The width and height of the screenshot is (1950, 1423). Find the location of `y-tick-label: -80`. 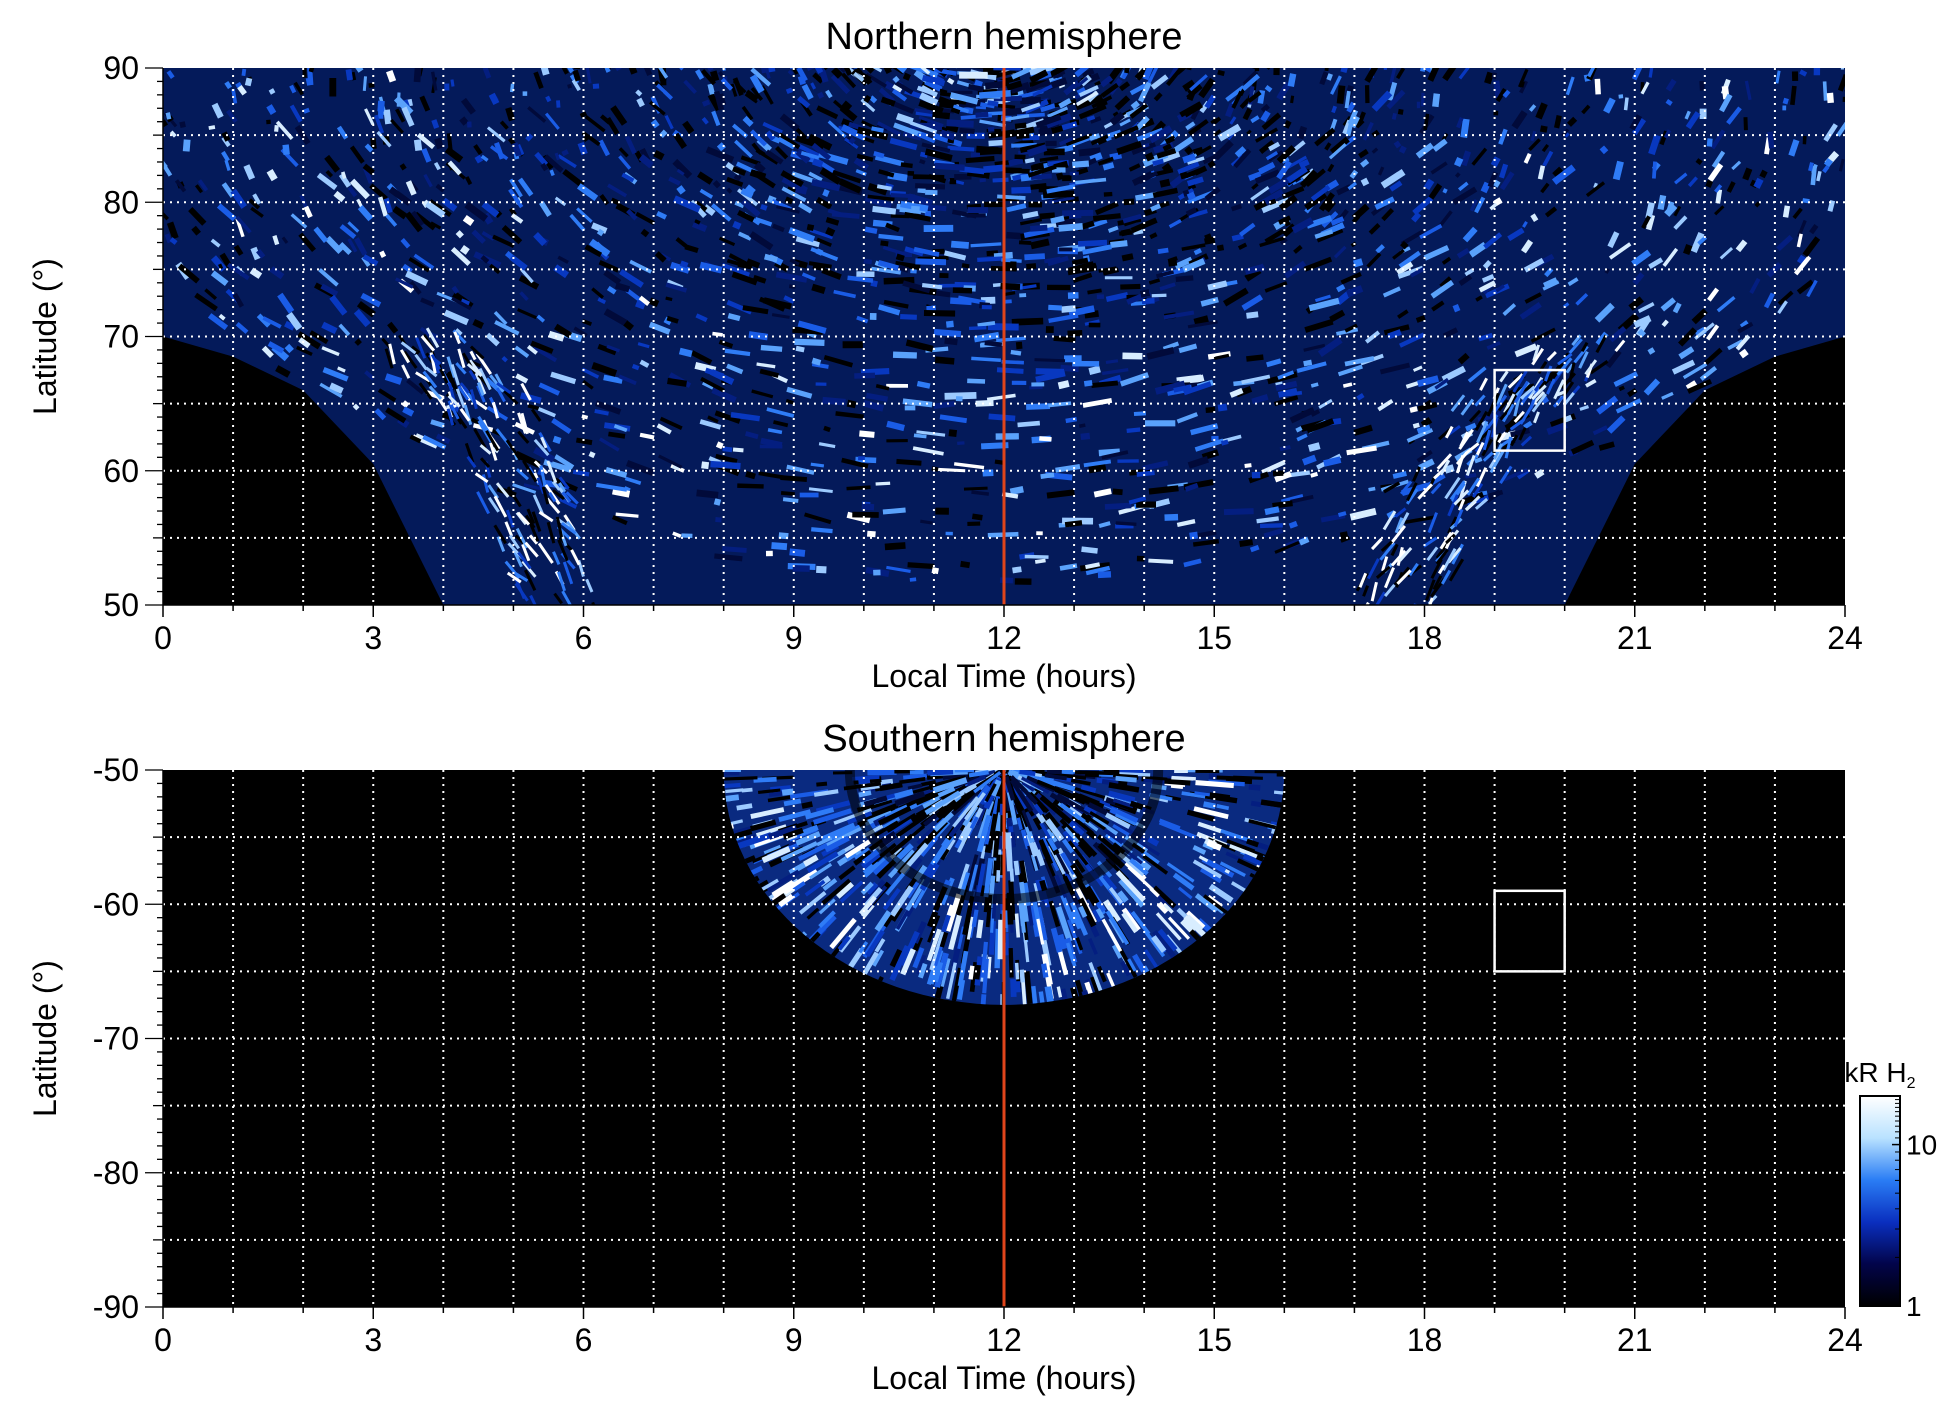

y-tick-label: -80 is located at coordinates (116, 1173).